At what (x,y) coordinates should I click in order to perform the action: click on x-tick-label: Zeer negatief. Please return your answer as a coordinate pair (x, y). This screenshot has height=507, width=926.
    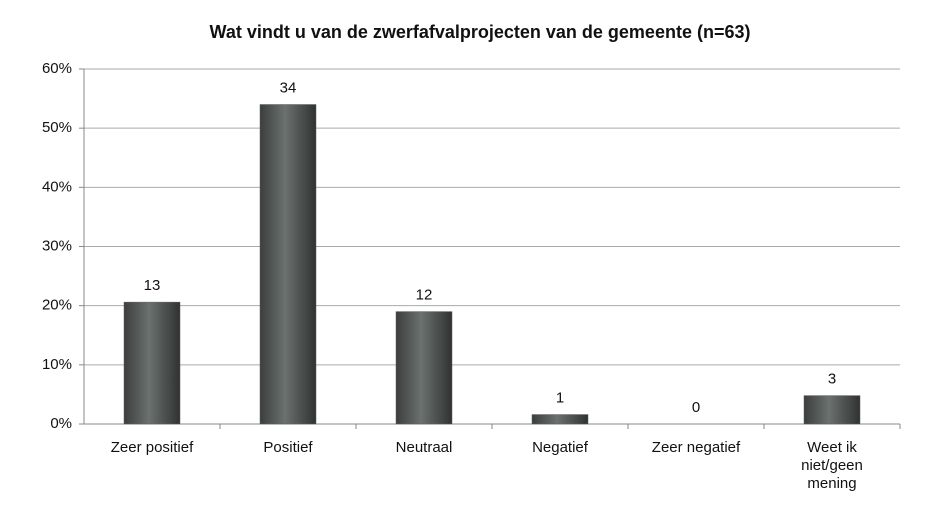
    Looking at the image, I should click on (696, 447).